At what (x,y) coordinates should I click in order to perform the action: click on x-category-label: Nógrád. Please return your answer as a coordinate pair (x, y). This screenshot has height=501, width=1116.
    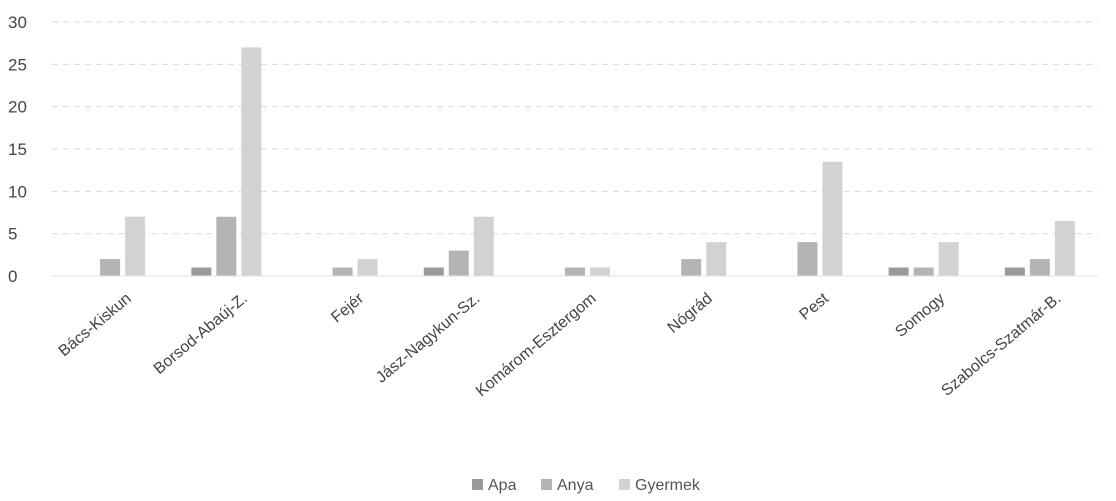
    Looking at the image, I should click on (690, 313).